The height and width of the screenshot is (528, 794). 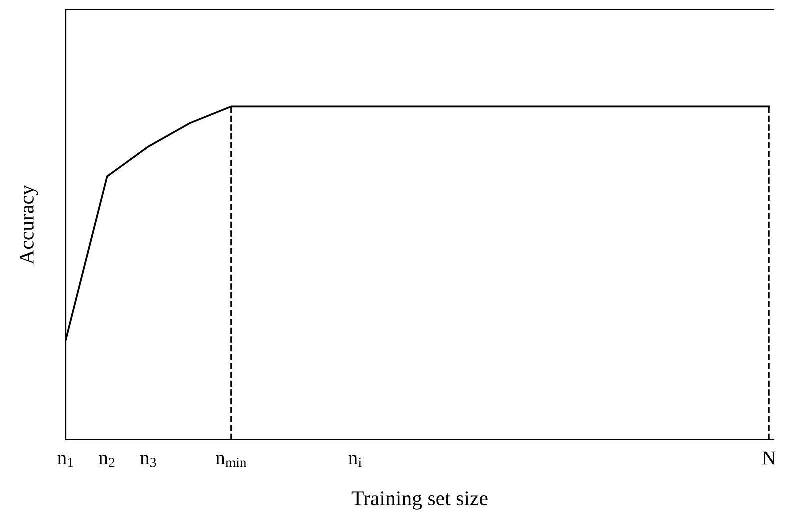 What do you see at coordinates (420, 501) in the screenshot?
I see `x-axis-title: Training set size` at bounding box center [420, 501].